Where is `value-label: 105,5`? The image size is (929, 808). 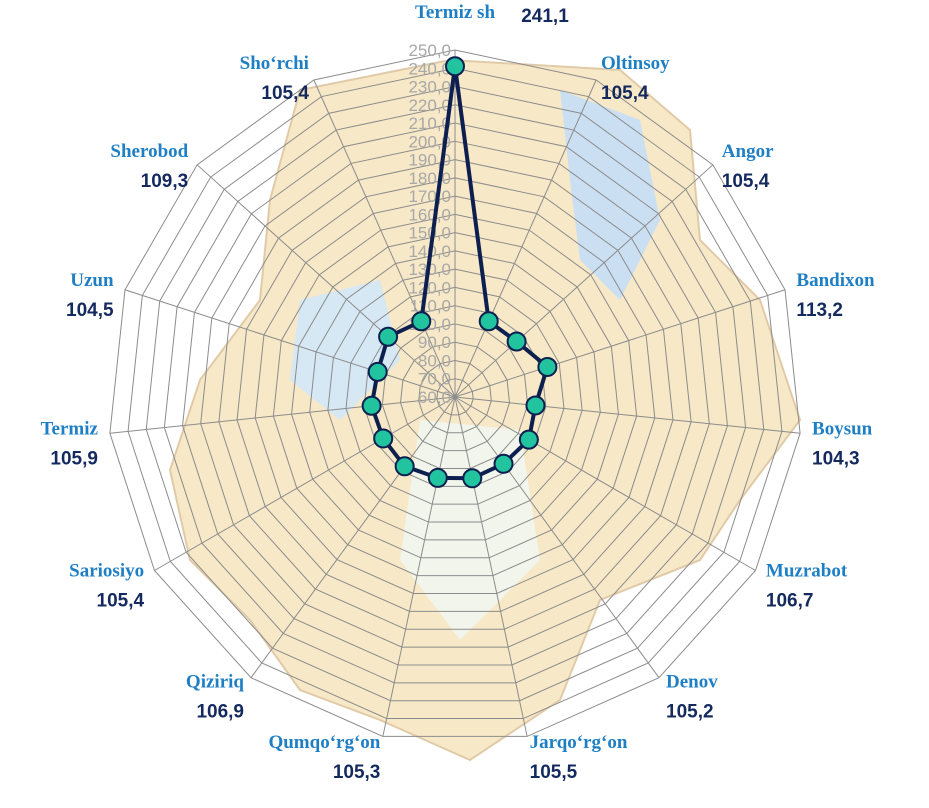
value-label: 105,5 is located at coordinates (554, 772).